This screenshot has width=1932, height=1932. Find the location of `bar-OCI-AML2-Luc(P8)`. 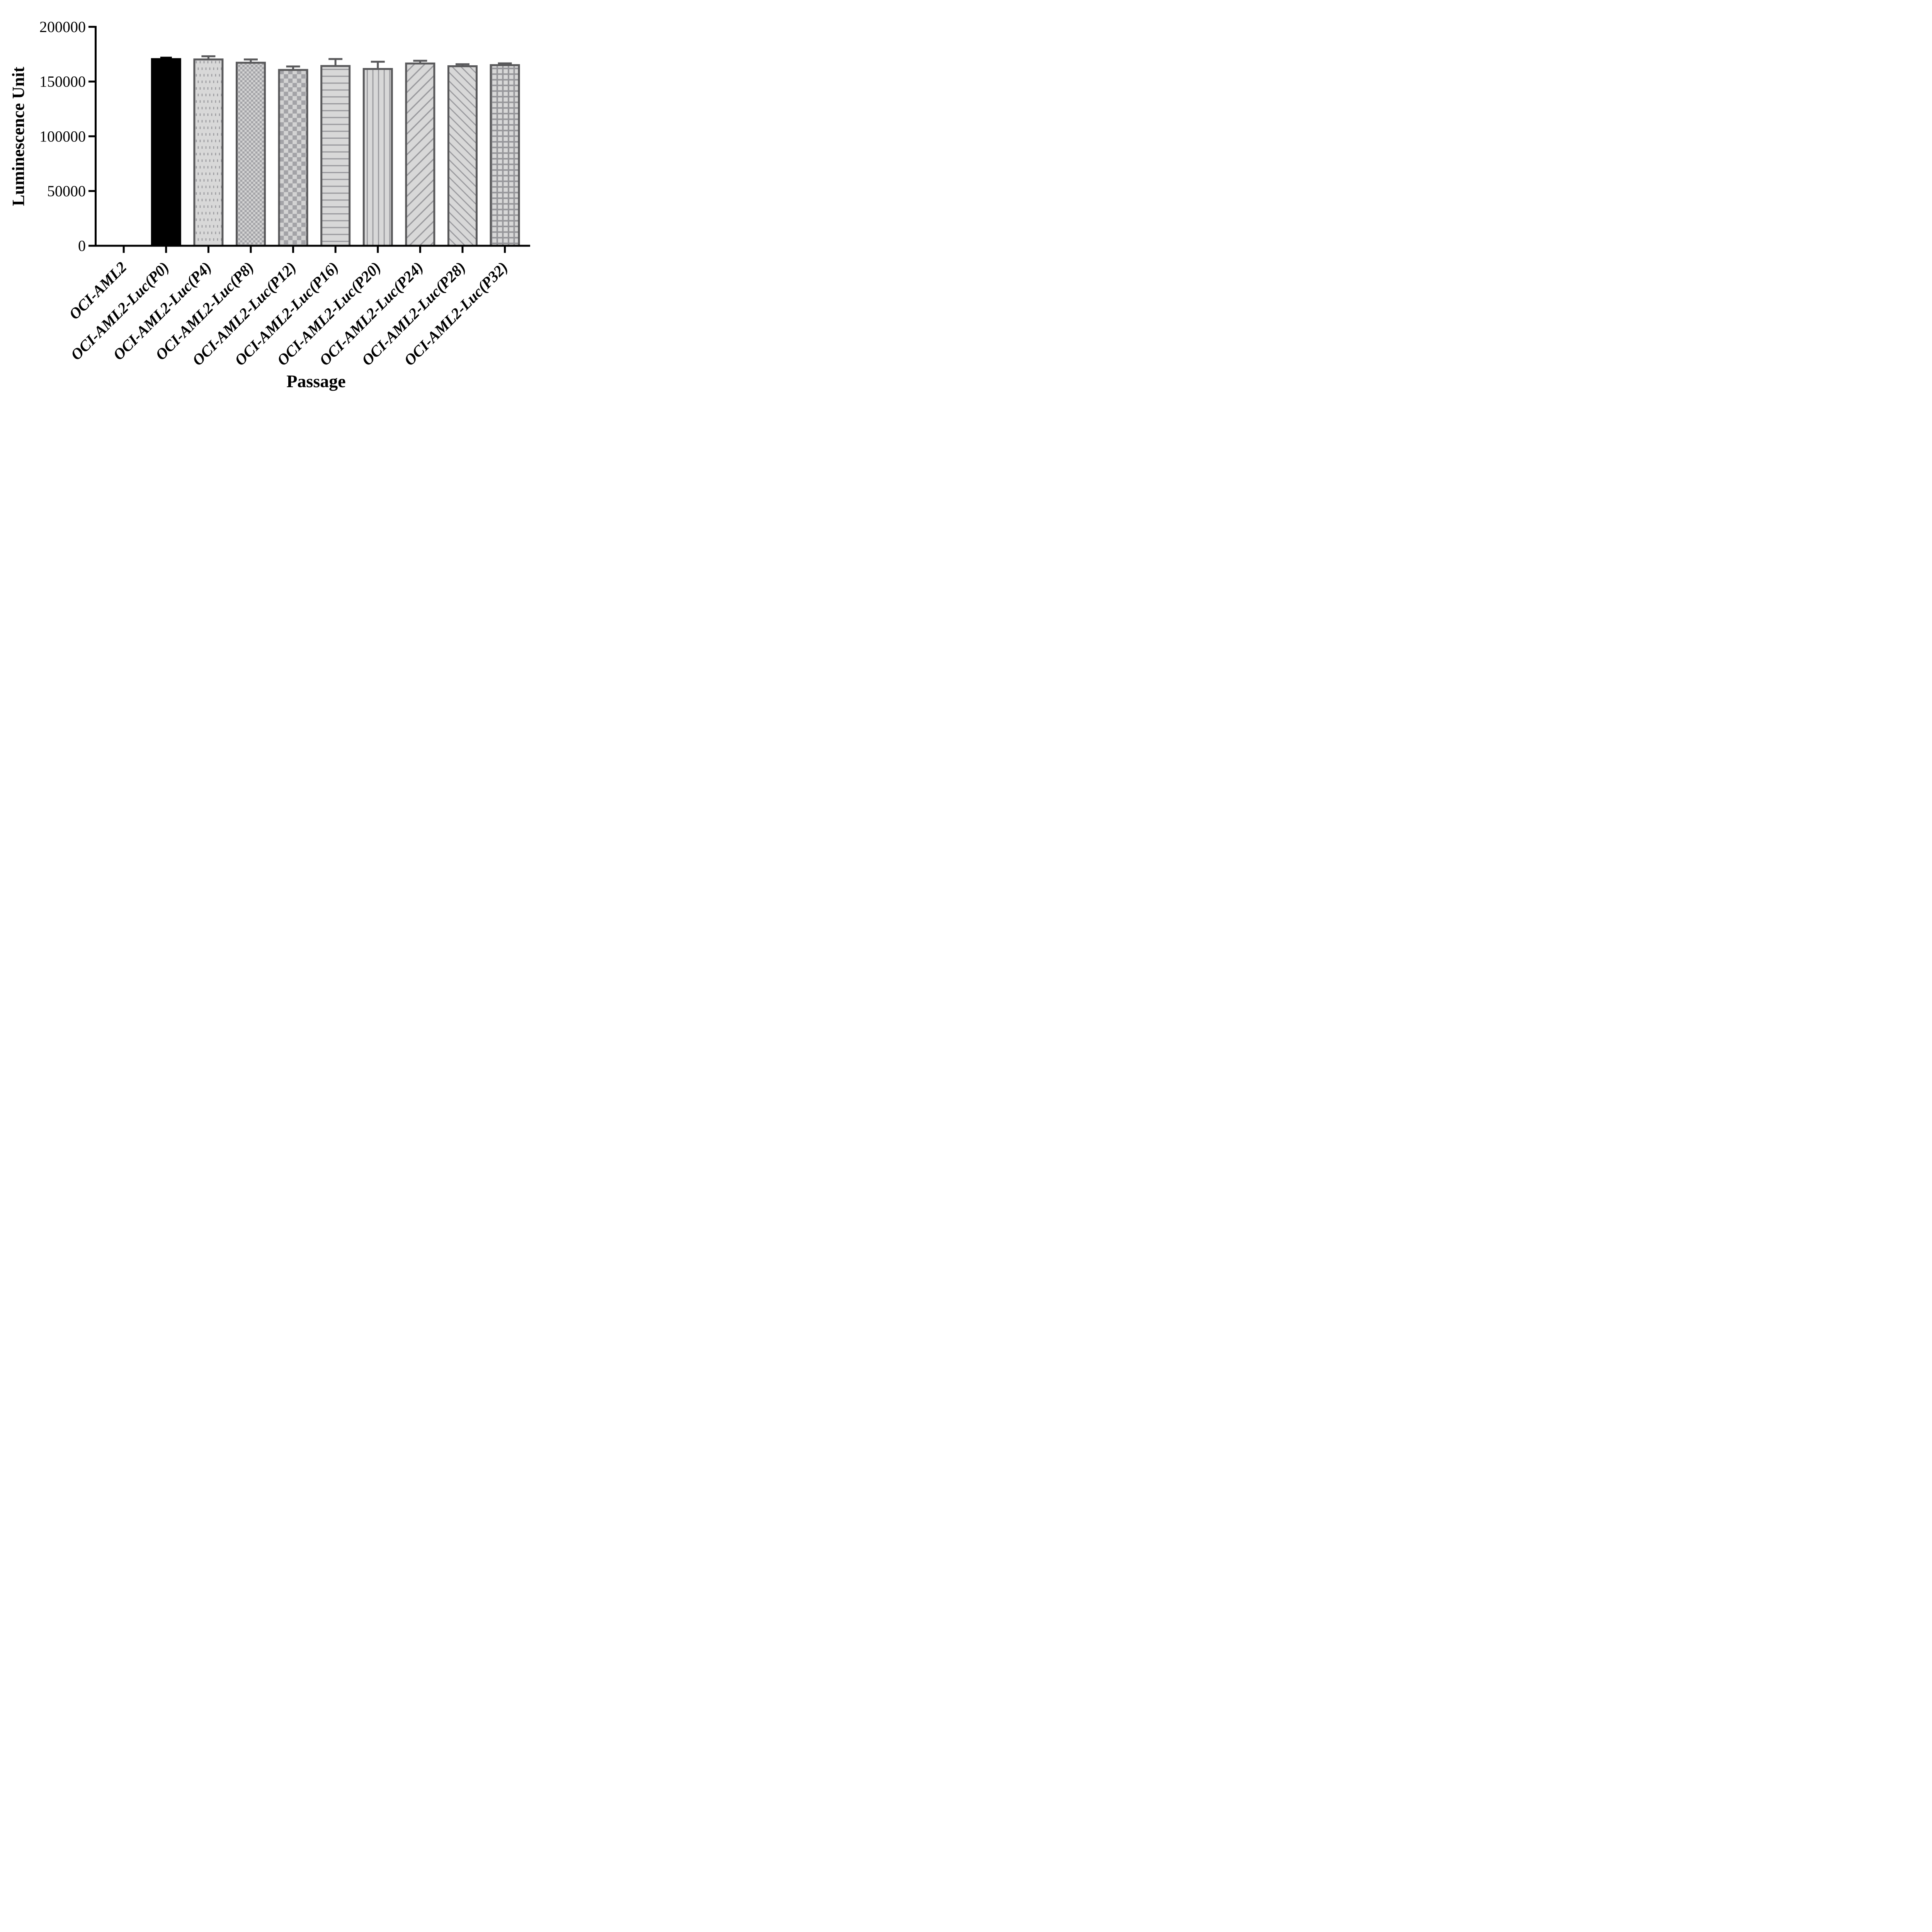

bar-OCI-AML2-Luc(P8) is located at coordinates (251, 154).